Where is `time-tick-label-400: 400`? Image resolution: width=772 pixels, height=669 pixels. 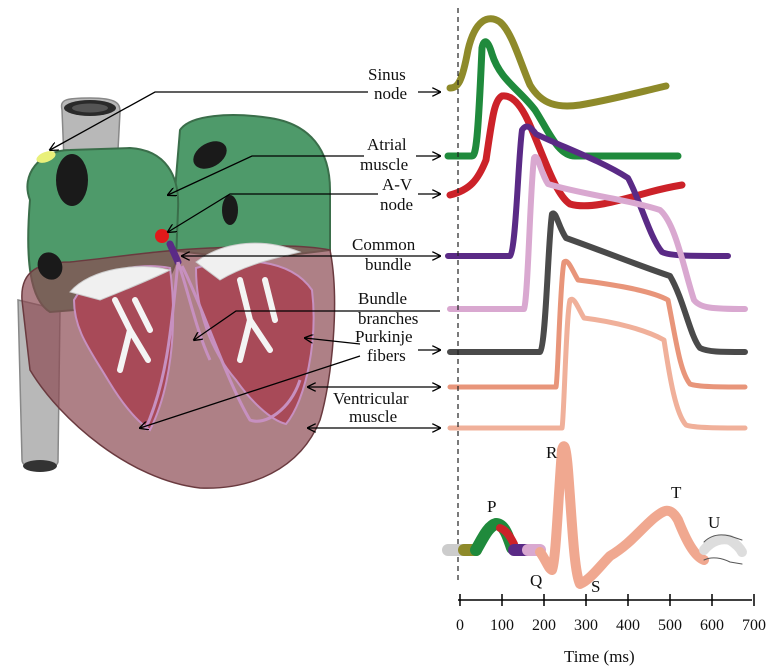
time-tick-label-400: 400 is located at coordinates (628, 625).